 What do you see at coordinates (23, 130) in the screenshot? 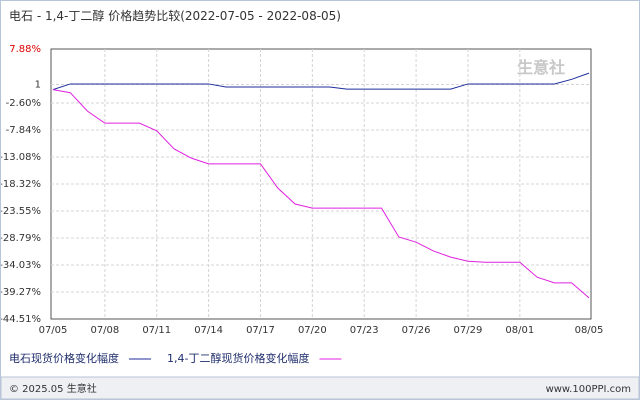
I see `y-tick-label: -7.84%` at bounding box center [23, 130].